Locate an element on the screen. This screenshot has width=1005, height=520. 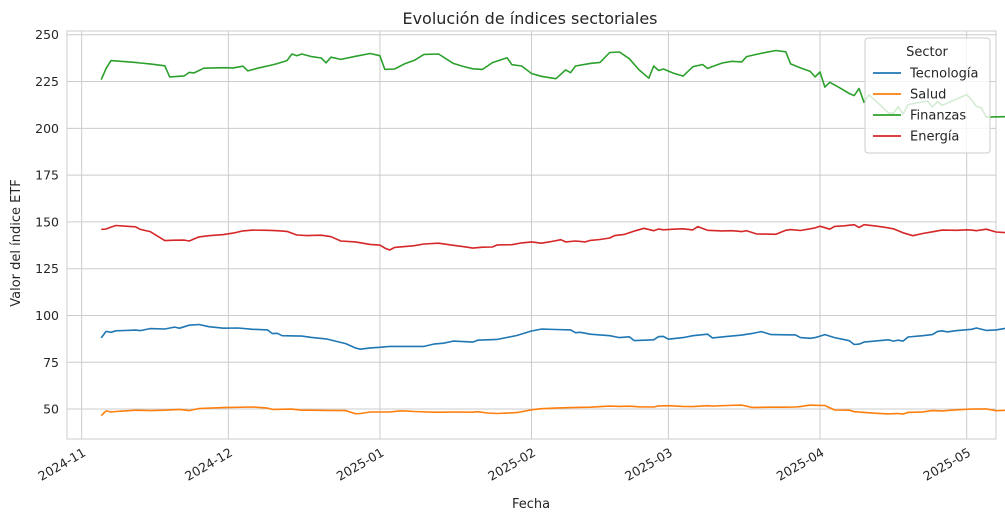
x-tick-label: 2025-01 is located at coordinates (360, 464).